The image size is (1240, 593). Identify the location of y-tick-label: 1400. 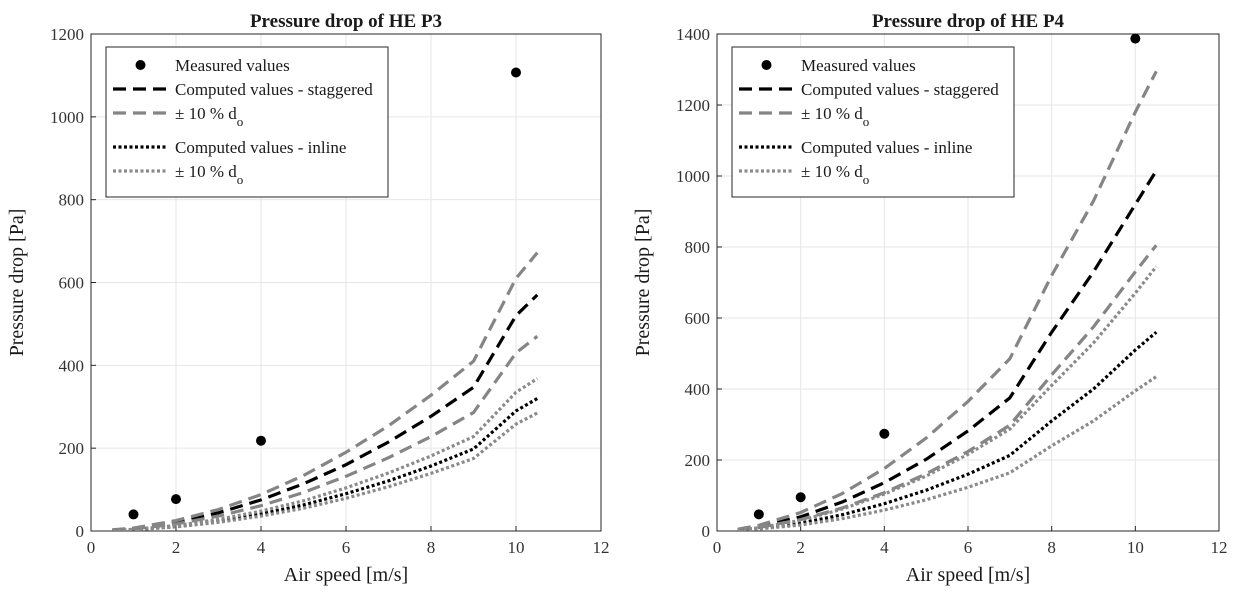
(693, 34).